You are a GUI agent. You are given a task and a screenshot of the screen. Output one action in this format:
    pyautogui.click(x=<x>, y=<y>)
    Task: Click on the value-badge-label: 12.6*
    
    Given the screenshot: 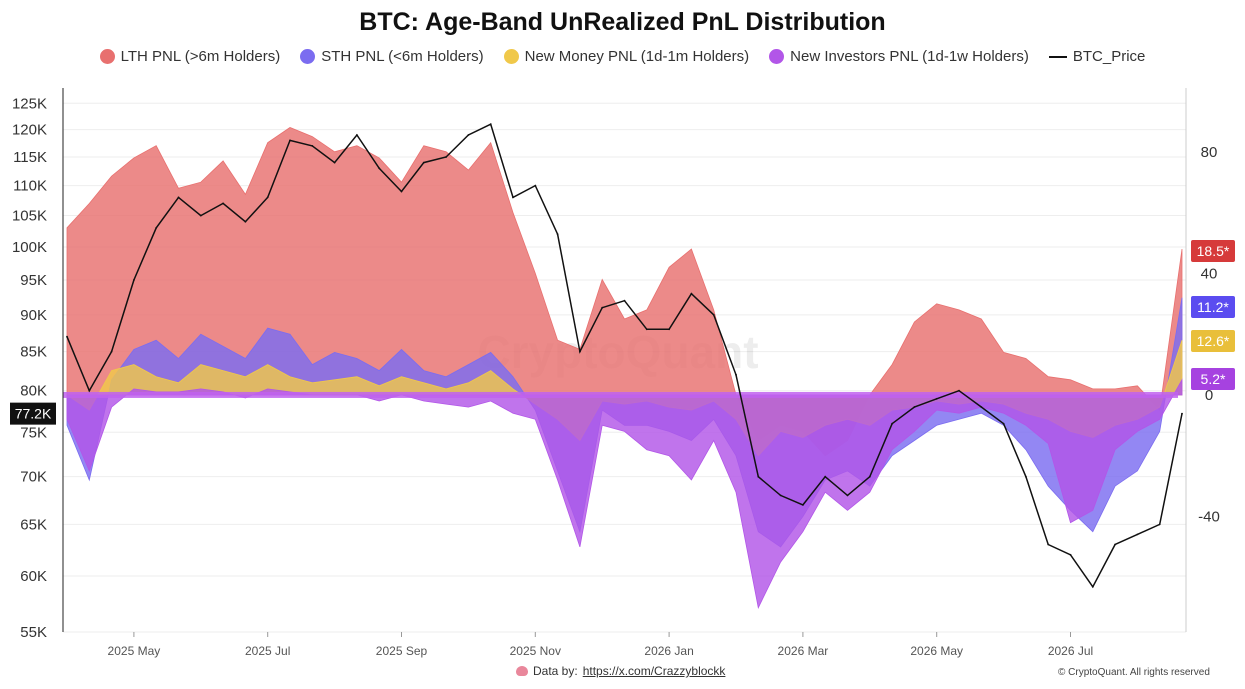 What is the action you would take?
    pyautogui.click(x=1213, y=341)
    